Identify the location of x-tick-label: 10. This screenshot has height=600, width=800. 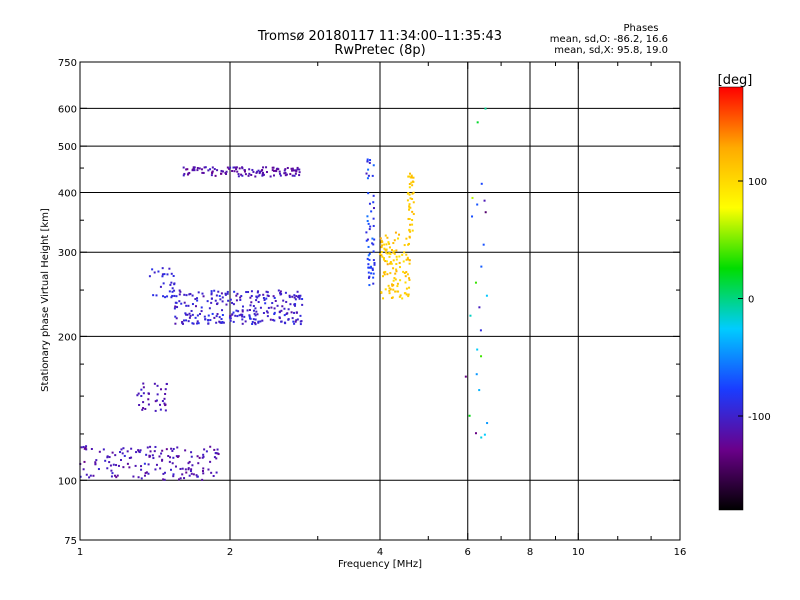
(578, 552).